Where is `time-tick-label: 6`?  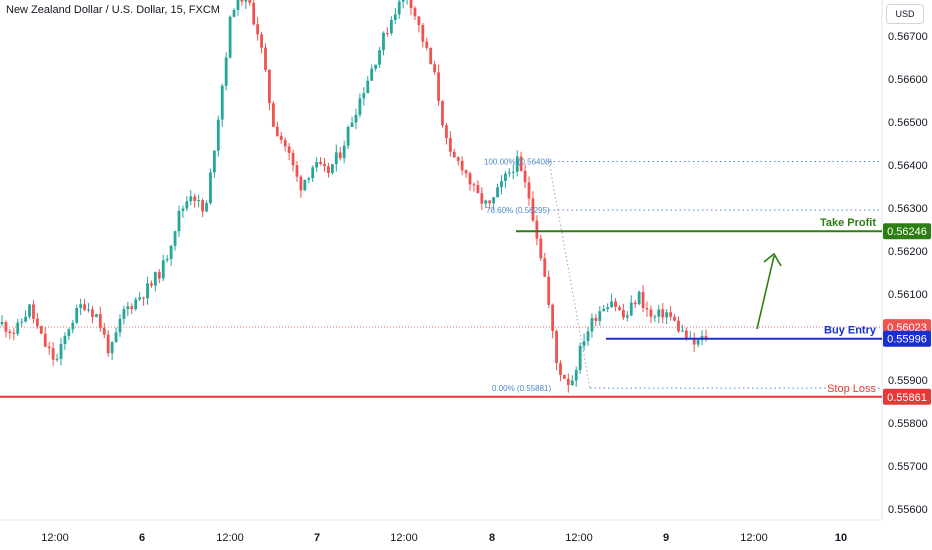
time-tick-label: 6 is located at coordinates (142, 538).